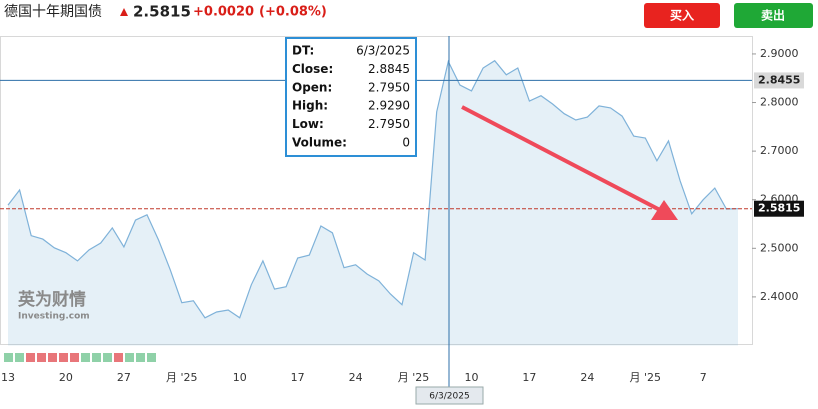 The width and height of the screenshot is (818, 409). Describe the element at coordinates (223, 12) in the screenshot. I see `change: +0.0020` at that location.